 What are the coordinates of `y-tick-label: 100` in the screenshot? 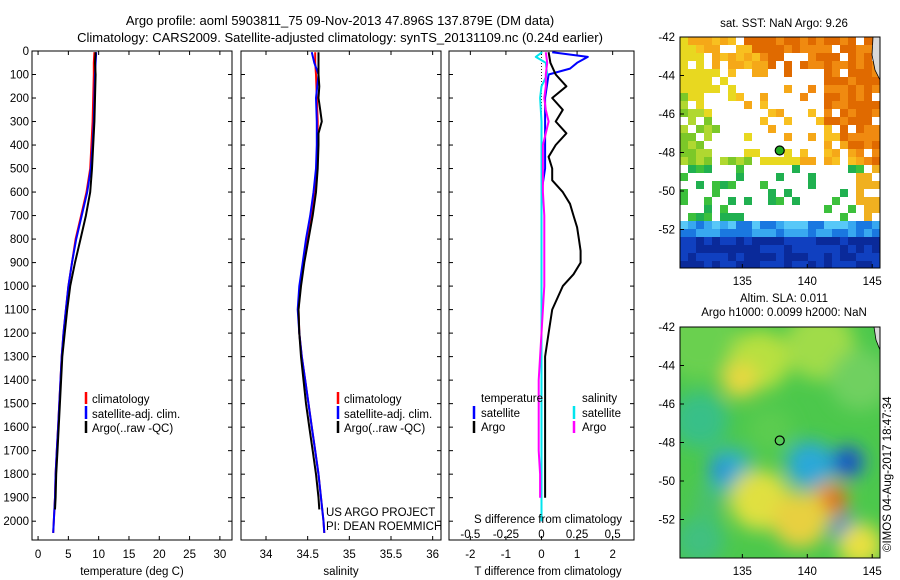 It's located at (19, 76).